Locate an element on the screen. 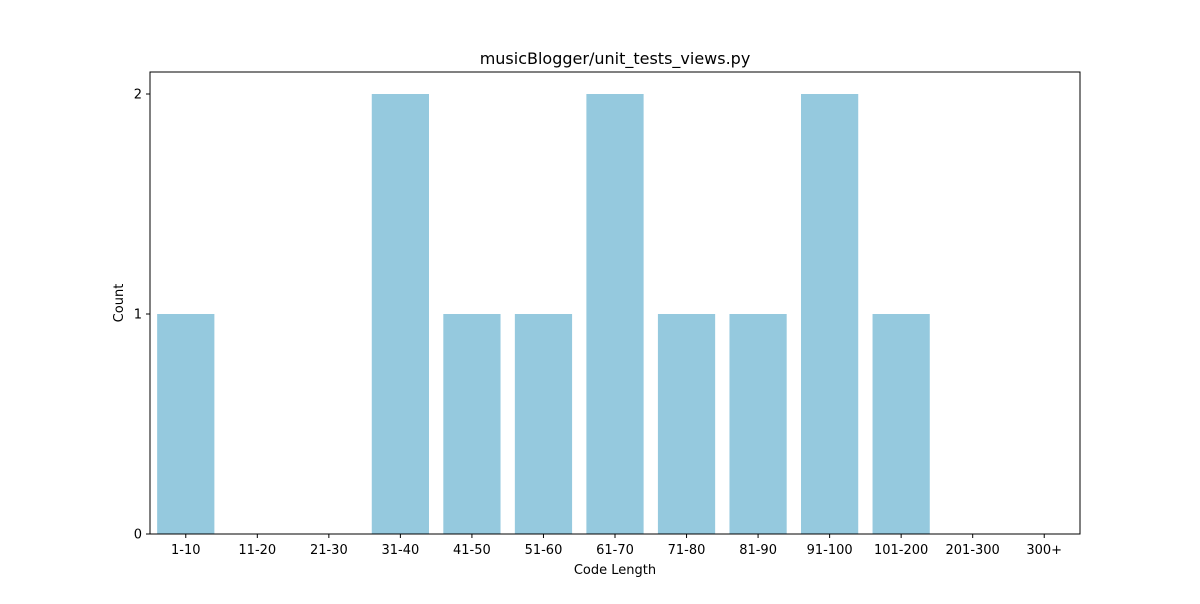  x-tick-label: 300+ is located at coordinates (1044, 550).